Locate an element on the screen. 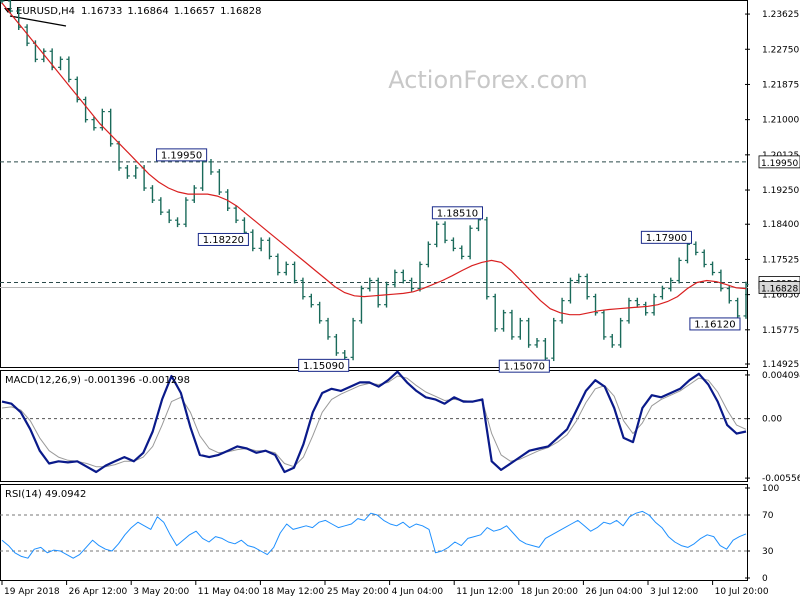 The height and width of the screenshot is (605, 800). rsi-axis-label: 70 is located at coordinates (768, 516).